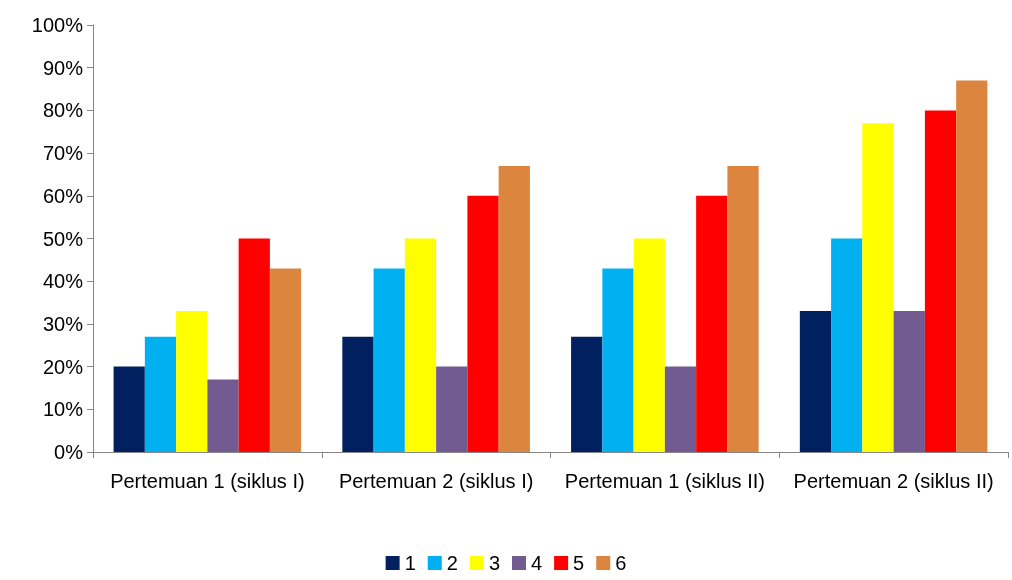 This screenshot has width=1012, height=580. Describe the element at coordinates (63, 195) in the screenshot. I see `y-tick-label: 60%` at that location.